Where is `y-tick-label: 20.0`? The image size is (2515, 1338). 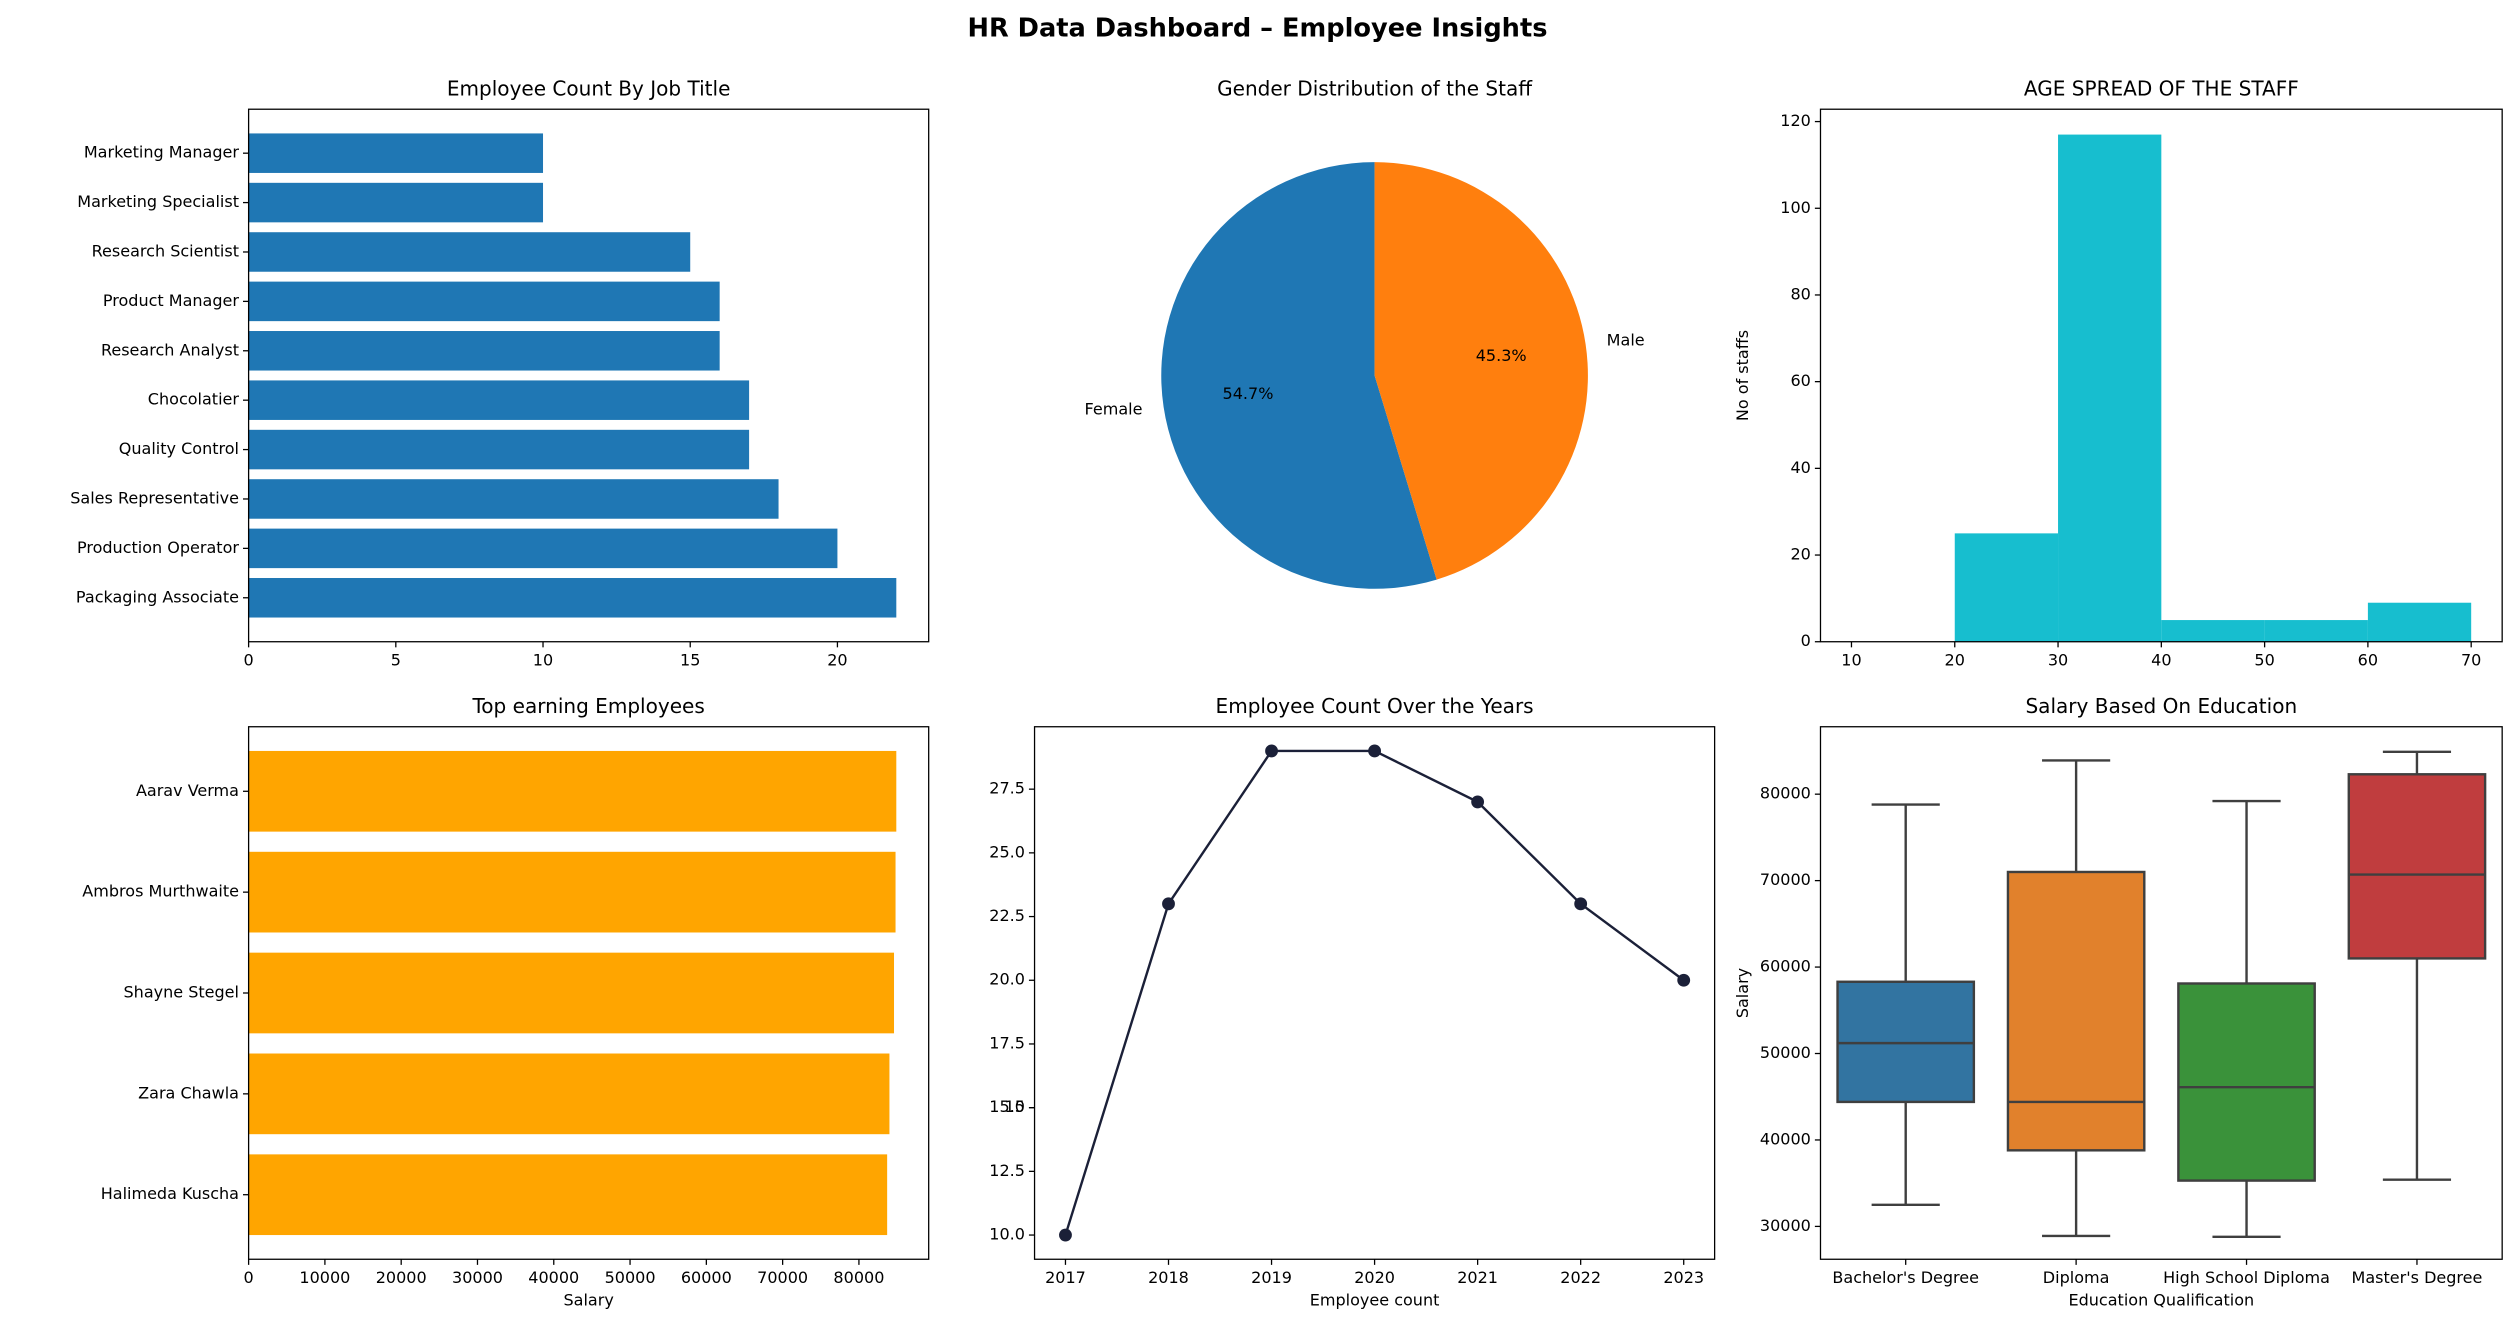 y-tick-label: 20.0 is located at coordinates (1007, 979).